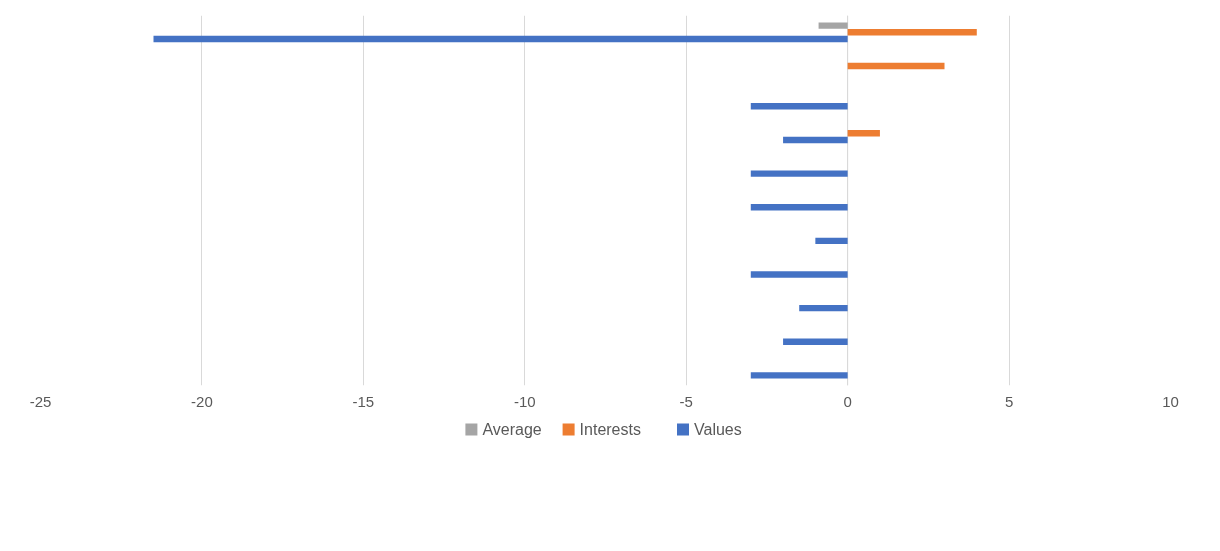  I want to click on legend-label: Interests, so click(610, 429).